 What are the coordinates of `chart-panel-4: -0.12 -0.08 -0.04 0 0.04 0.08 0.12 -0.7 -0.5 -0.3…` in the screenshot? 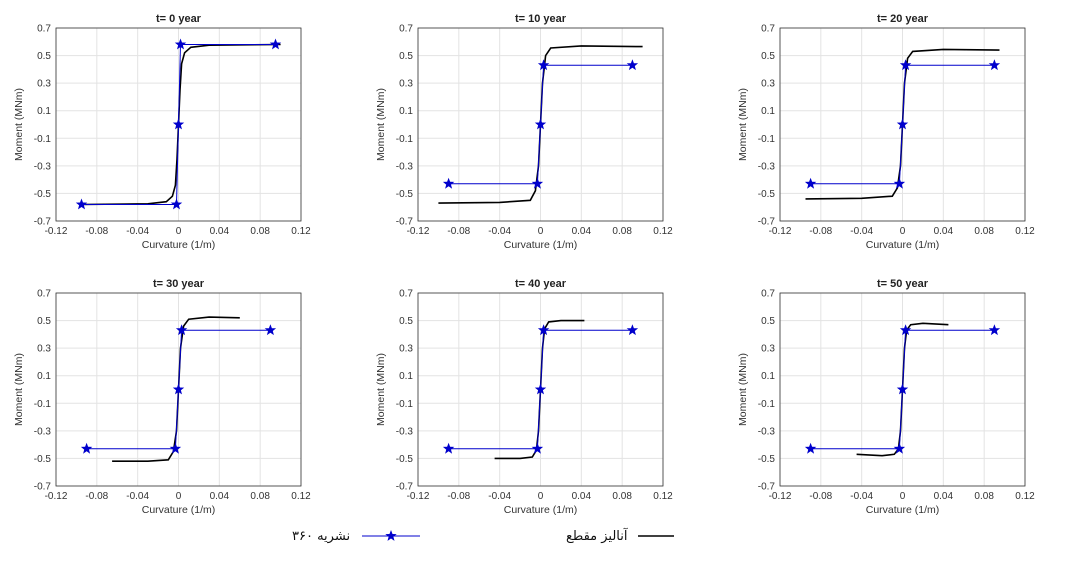 It's located at (162, 397).